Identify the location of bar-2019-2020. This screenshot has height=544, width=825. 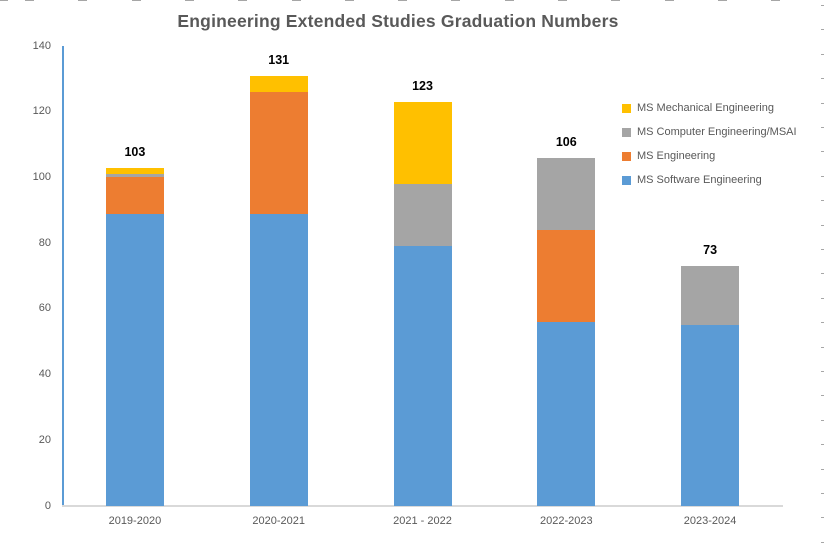
(134, 336).